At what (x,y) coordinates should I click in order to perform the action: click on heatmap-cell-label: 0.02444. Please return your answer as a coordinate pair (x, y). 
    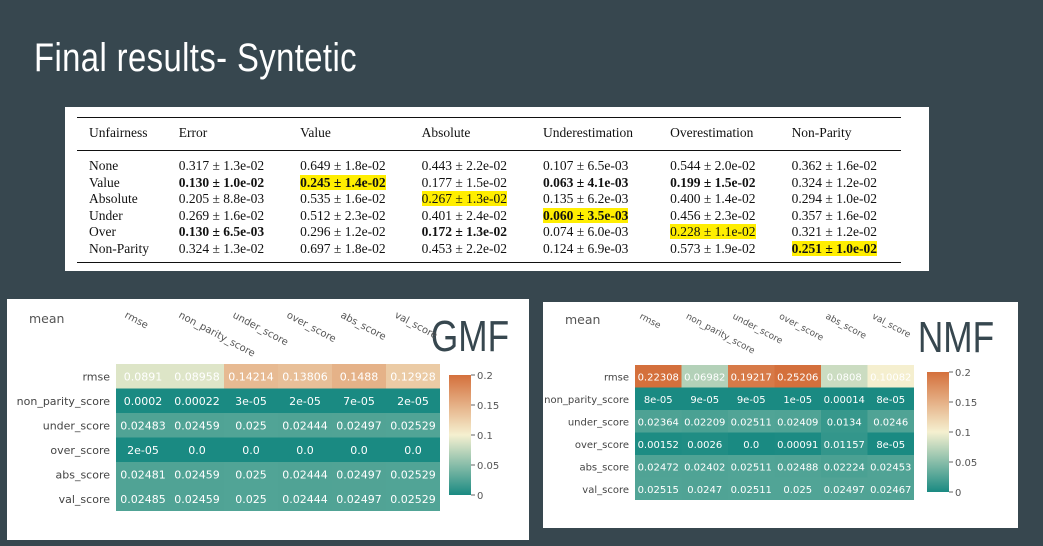
    Looking at the image, I should click on (305, 474).